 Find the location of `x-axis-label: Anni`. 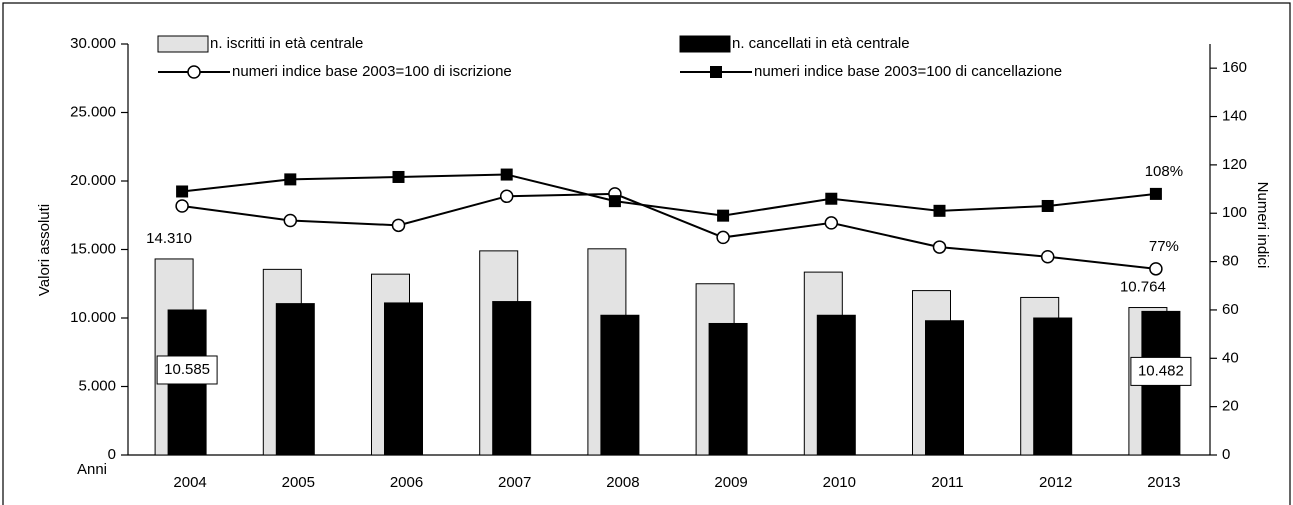

x-axis-label: Anni is located at coordinates (92, 469).